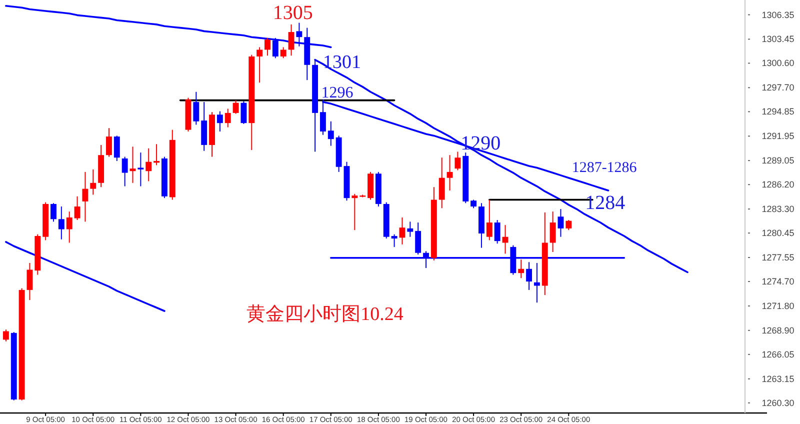 The width and height of the screenshot is (800, 424). Describe the element at coordinates (341, 62) in the screenshot. I see `annotation: 1301` at that location.